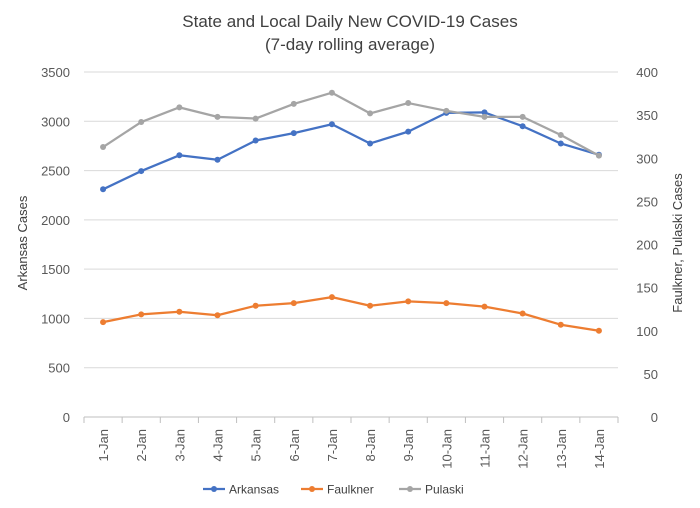 This screenshot has height=508, width=700. What do you see at coordinates (654, 417) in the screenshot?
I see `y2-tick-label: 0` at bounding box center [654, 417].